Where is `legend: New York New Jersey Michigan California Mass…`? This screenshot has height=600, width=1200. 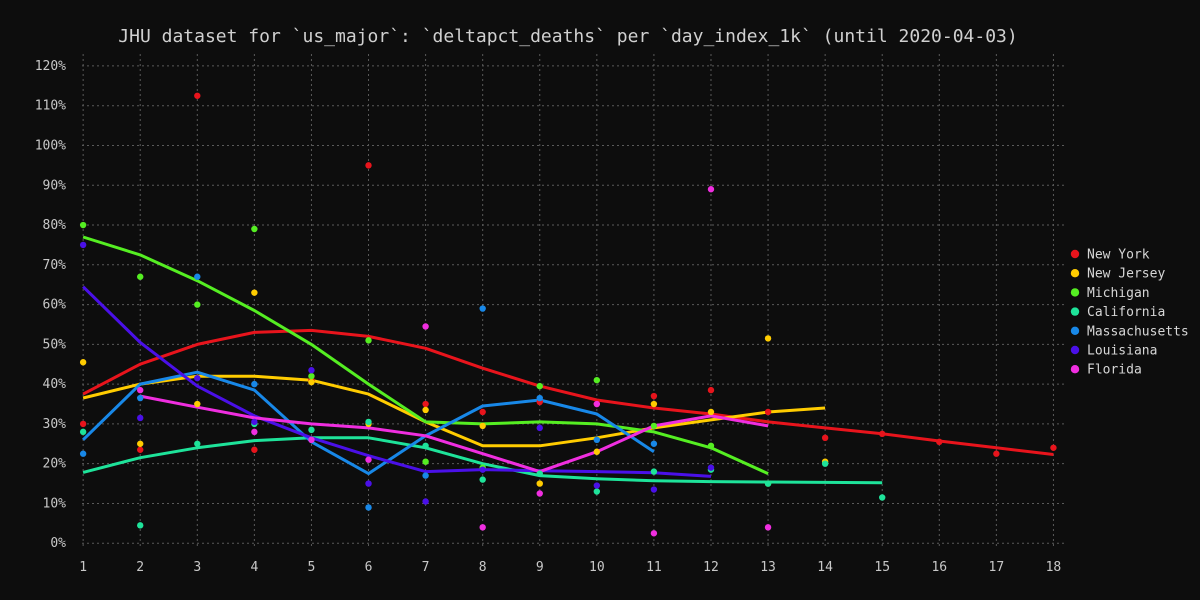
legend: New York New Jersey Michigan California Mass… is located at coordinates (1129, 313).